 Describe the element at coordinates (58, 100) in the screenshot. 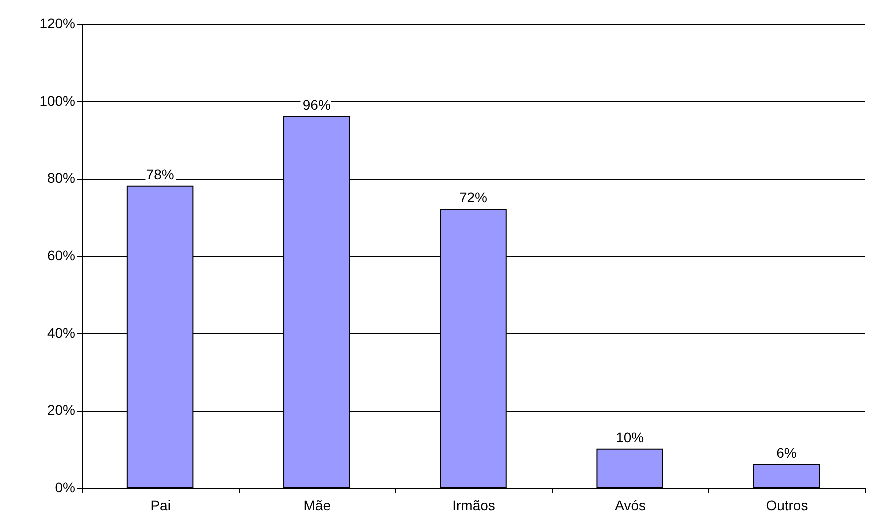

I see `y-tick-label: 100%` at that location.